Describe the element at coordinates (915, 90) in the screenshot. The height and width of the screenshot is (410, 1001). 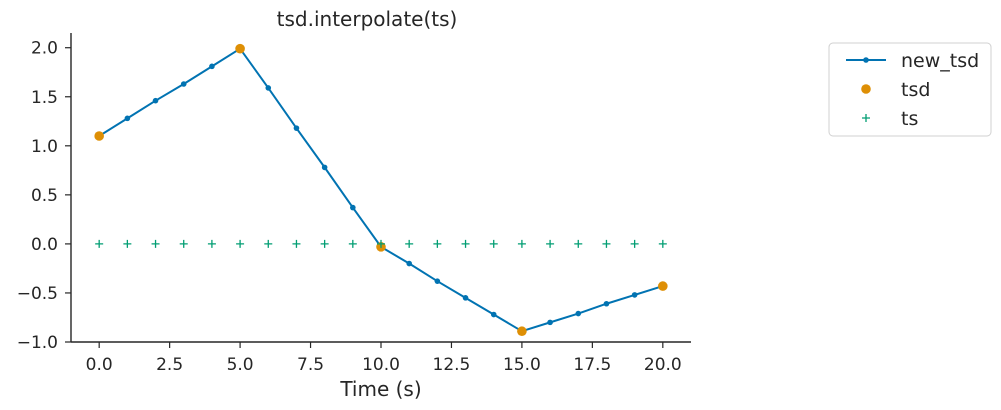
I see `legend-label: tsd` at that location.